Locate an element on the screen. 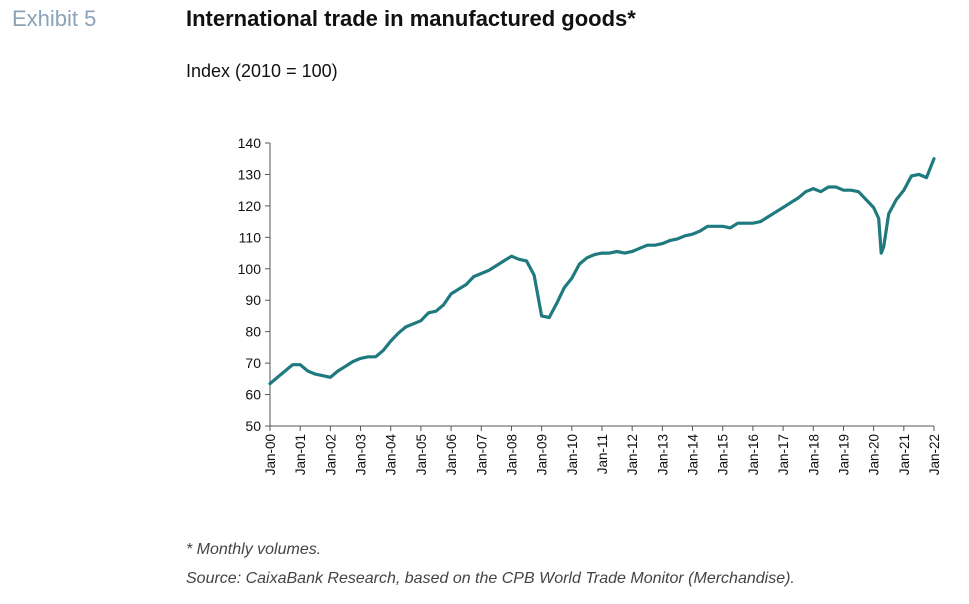 The height and width of the screenshot is (604, 969). x-tick-label: Jan-09 is located at coordinates (542, 454).